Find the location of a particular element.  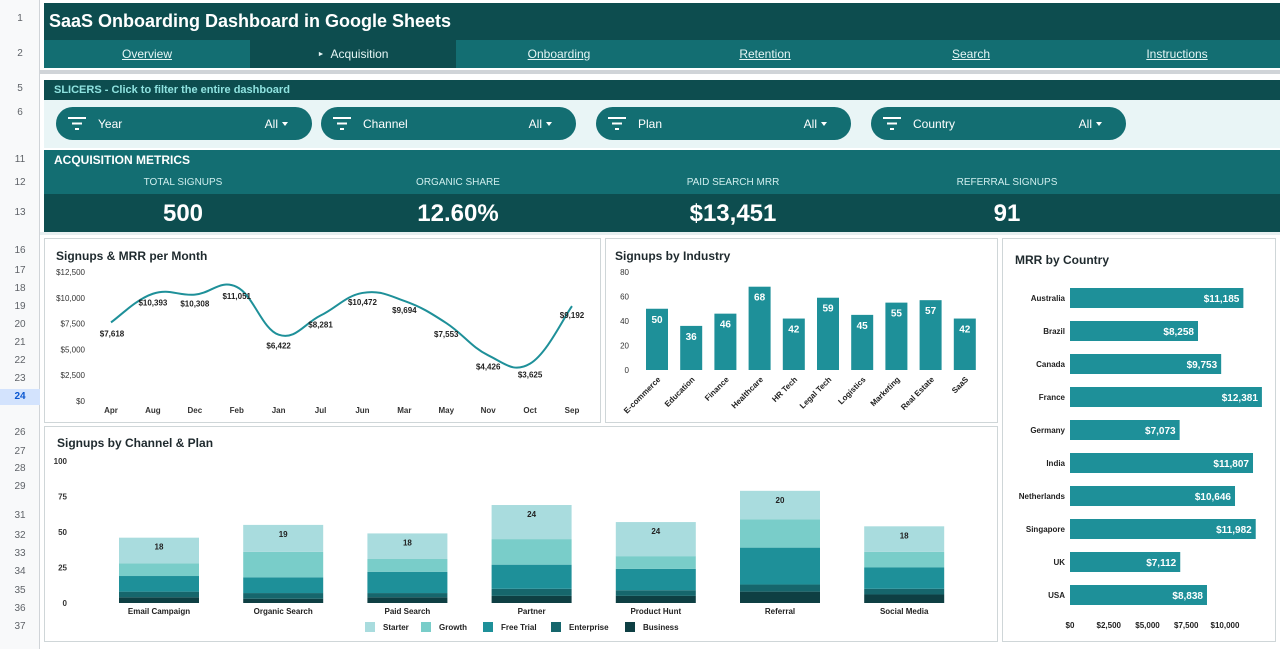

x-tick-label: Dec is located at coordinates (194, 410).